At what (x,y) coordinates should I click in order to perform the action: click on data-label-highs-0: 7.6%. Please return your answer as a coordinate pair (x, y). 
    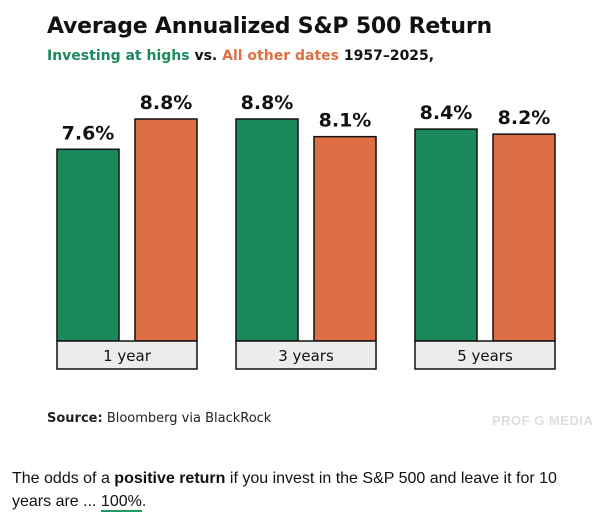
    Looking at the image, I should click on (88, 133).